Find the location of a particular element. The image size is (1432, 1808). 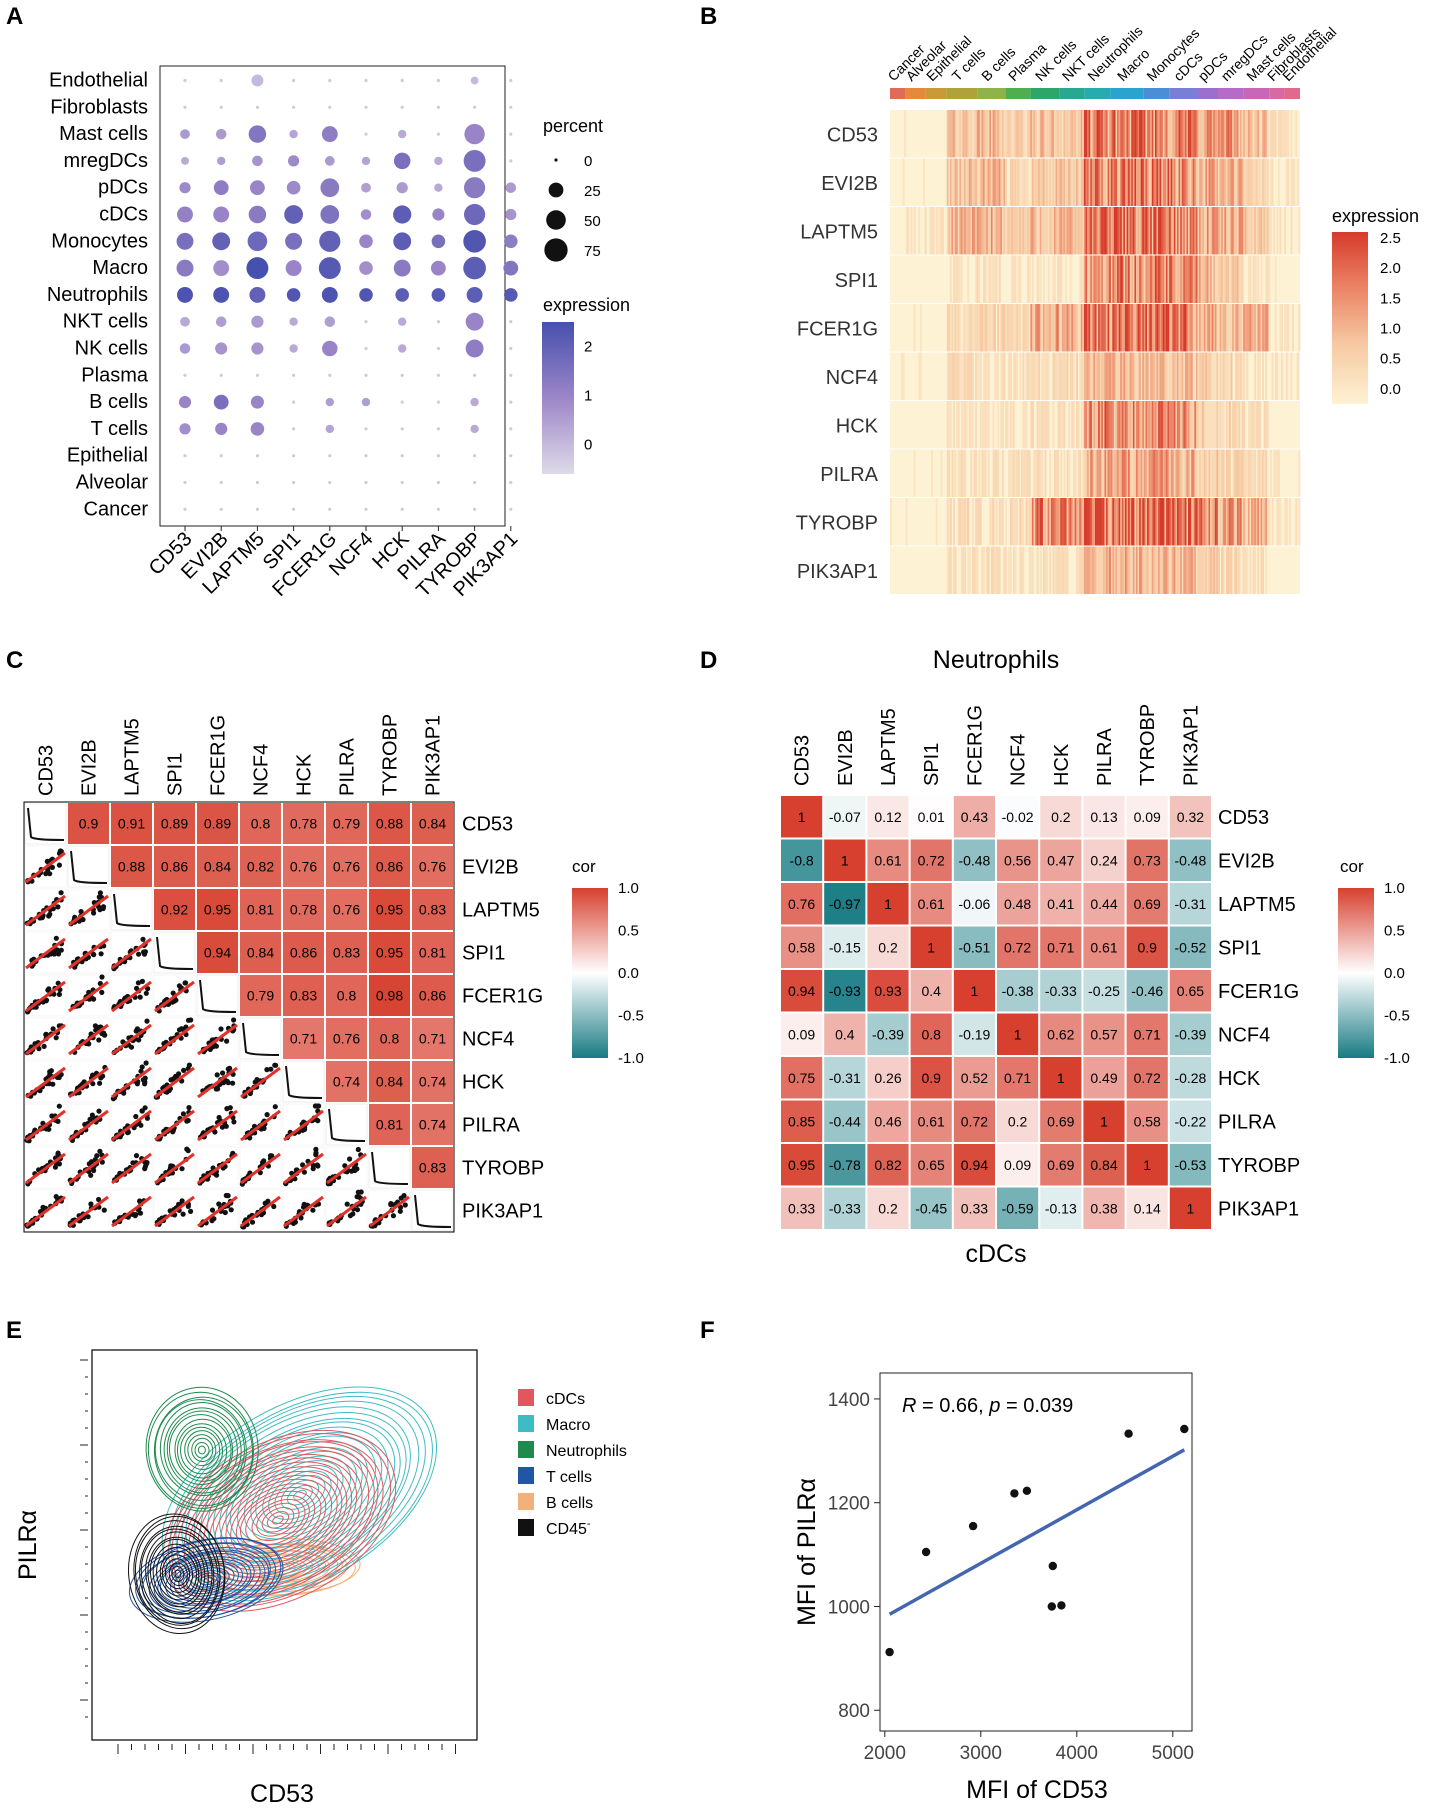

panel-c-cor-cell is located at coordinates (389, 1124).